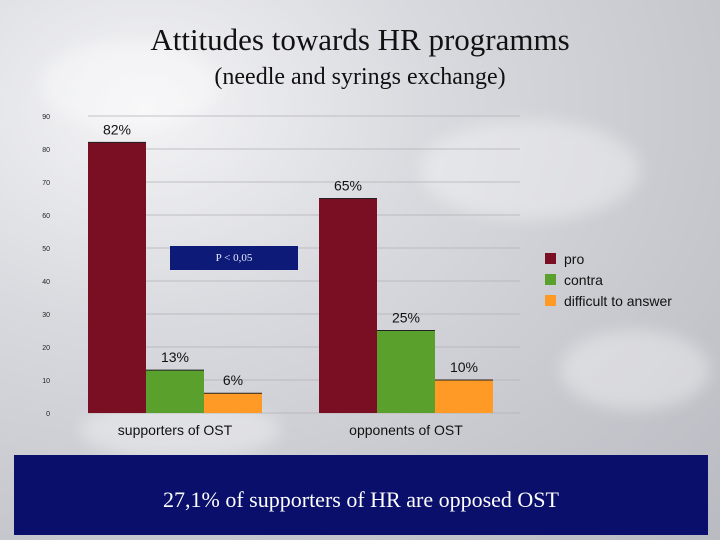 The width and height of the screenshot is (720, 540). Describe the element at coordinates (46, 282) in the screenshot. I see `y-tick-label: 40` at that location.